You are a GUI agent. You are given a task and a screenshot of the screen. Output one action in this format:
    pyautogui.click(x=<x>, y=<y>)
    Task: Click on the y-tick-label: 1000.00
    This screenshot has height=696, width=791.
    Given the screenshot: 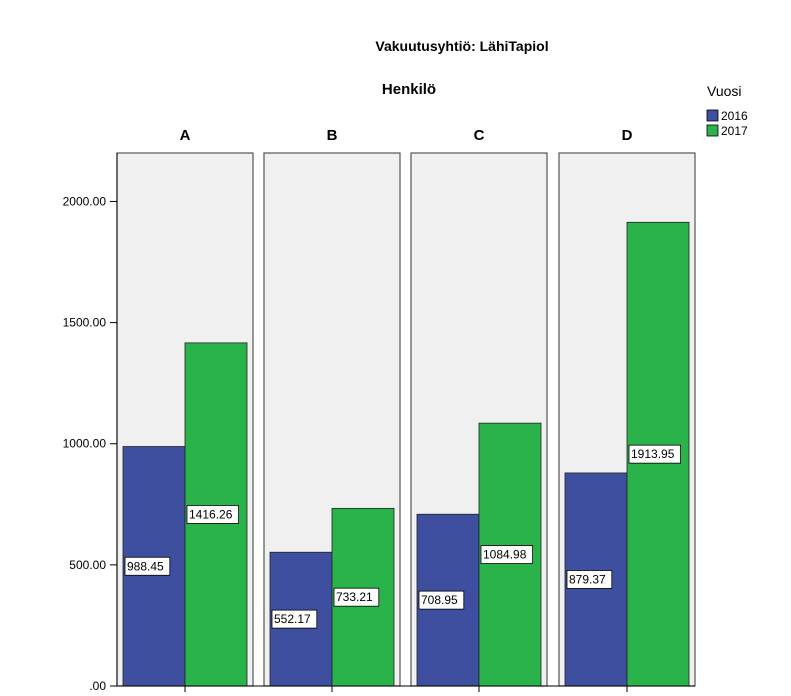 What is the action you would take?
    pyautogui.click(x=85, y=444)
    